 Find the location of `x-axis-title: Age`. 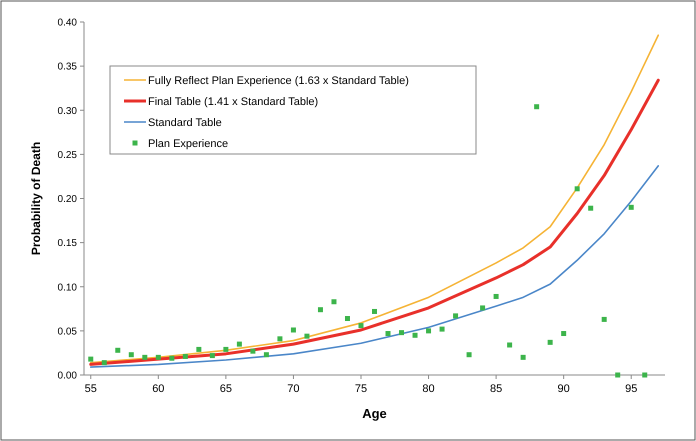

x-axis-title: Age is located at coordinates (374, 413).